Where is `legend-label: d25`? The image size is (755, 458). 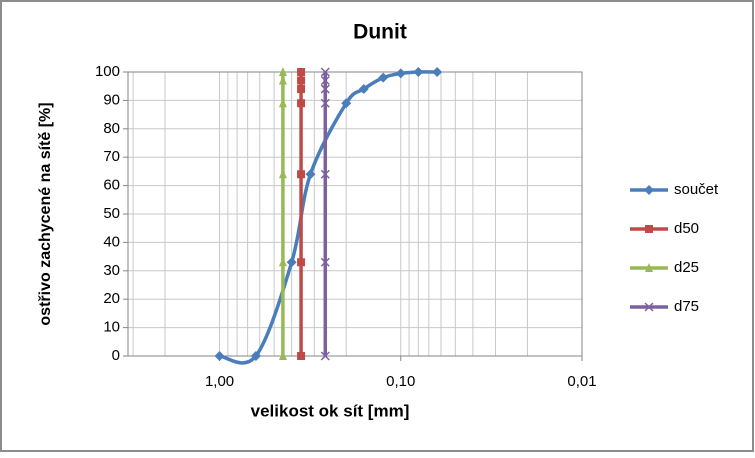 legend-label: d25 is located at coordinates (686, 267).